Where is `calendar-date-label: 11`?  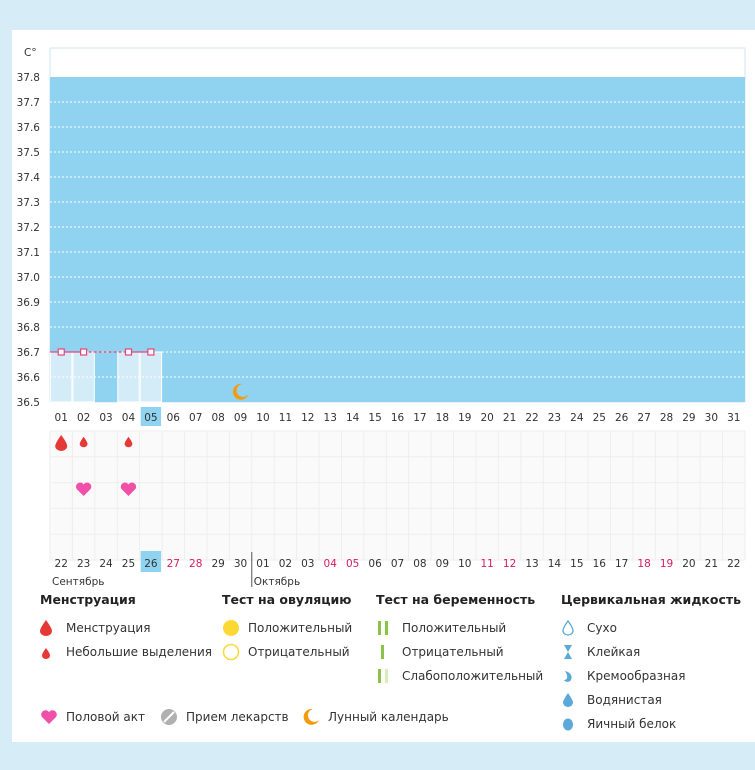 calendar-date-label: 11 is located at coordinates (486, 564).